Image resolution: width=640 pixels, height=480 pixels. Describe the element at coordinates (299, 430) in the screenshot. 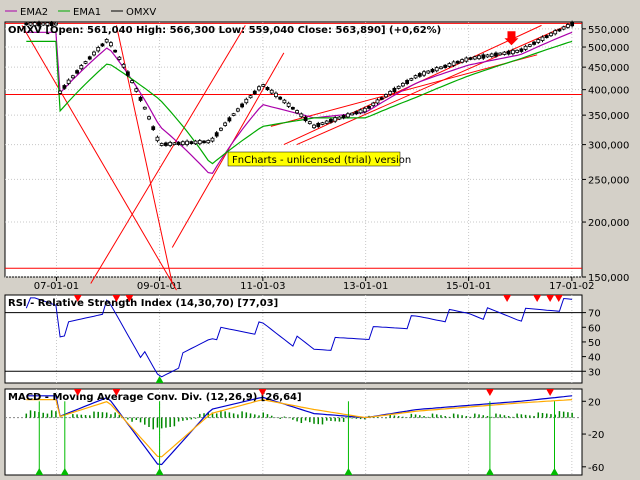

I see `macd-macd-line` at that location.